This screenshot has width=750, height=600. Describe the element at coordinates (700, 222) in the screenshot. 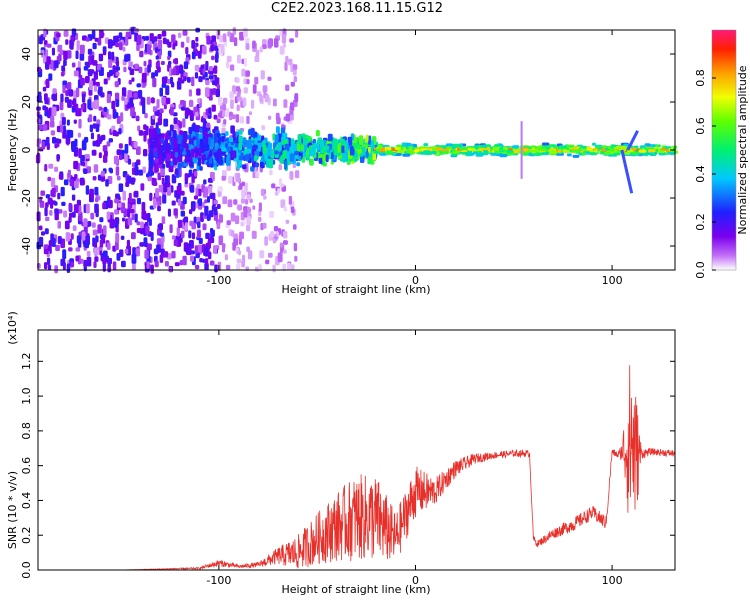

I see `colorbar-tick-label: 0.2` at that location.